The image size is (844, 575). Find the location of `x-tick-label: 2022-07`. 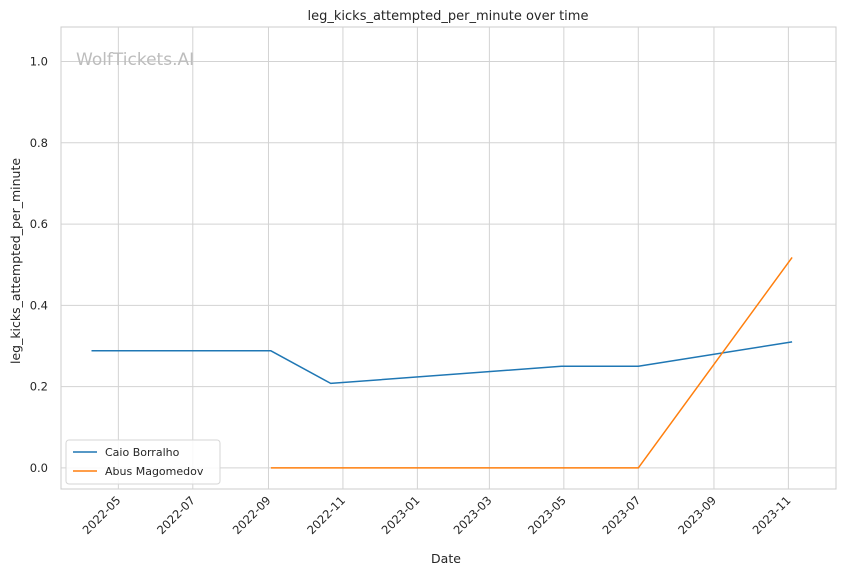

x-tick-label: 2022-07 is located at coordinates (176, 515).